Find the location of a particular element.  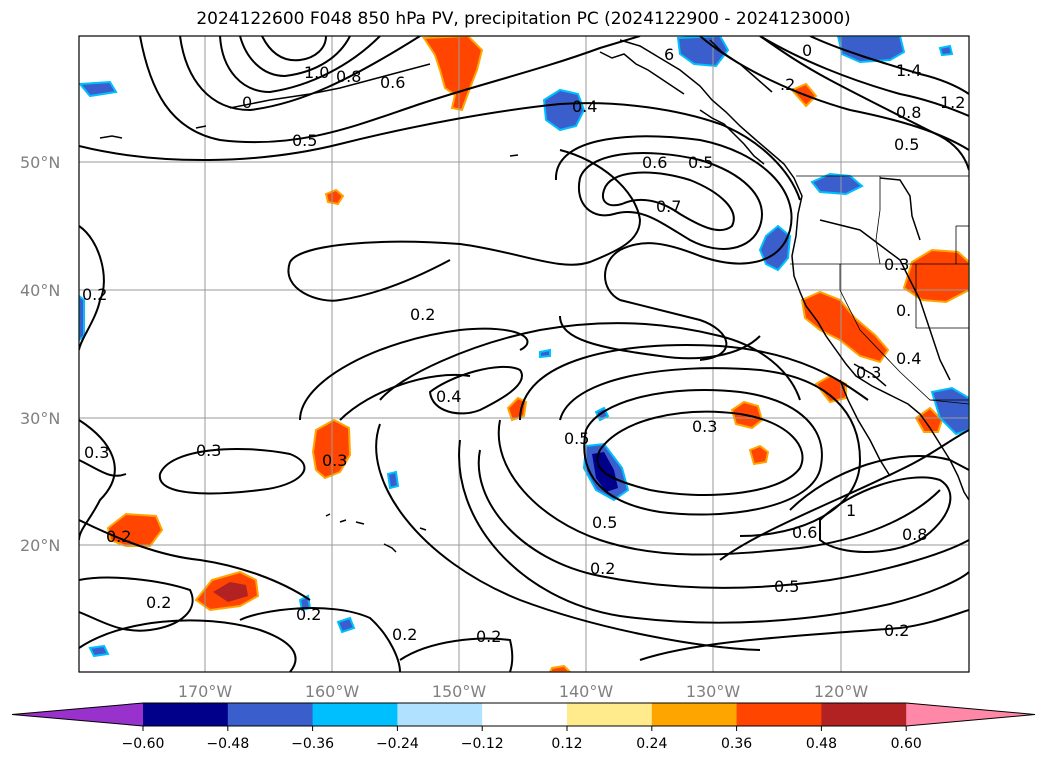

contour-label: 0.7 is located at coordinates (668, 206).